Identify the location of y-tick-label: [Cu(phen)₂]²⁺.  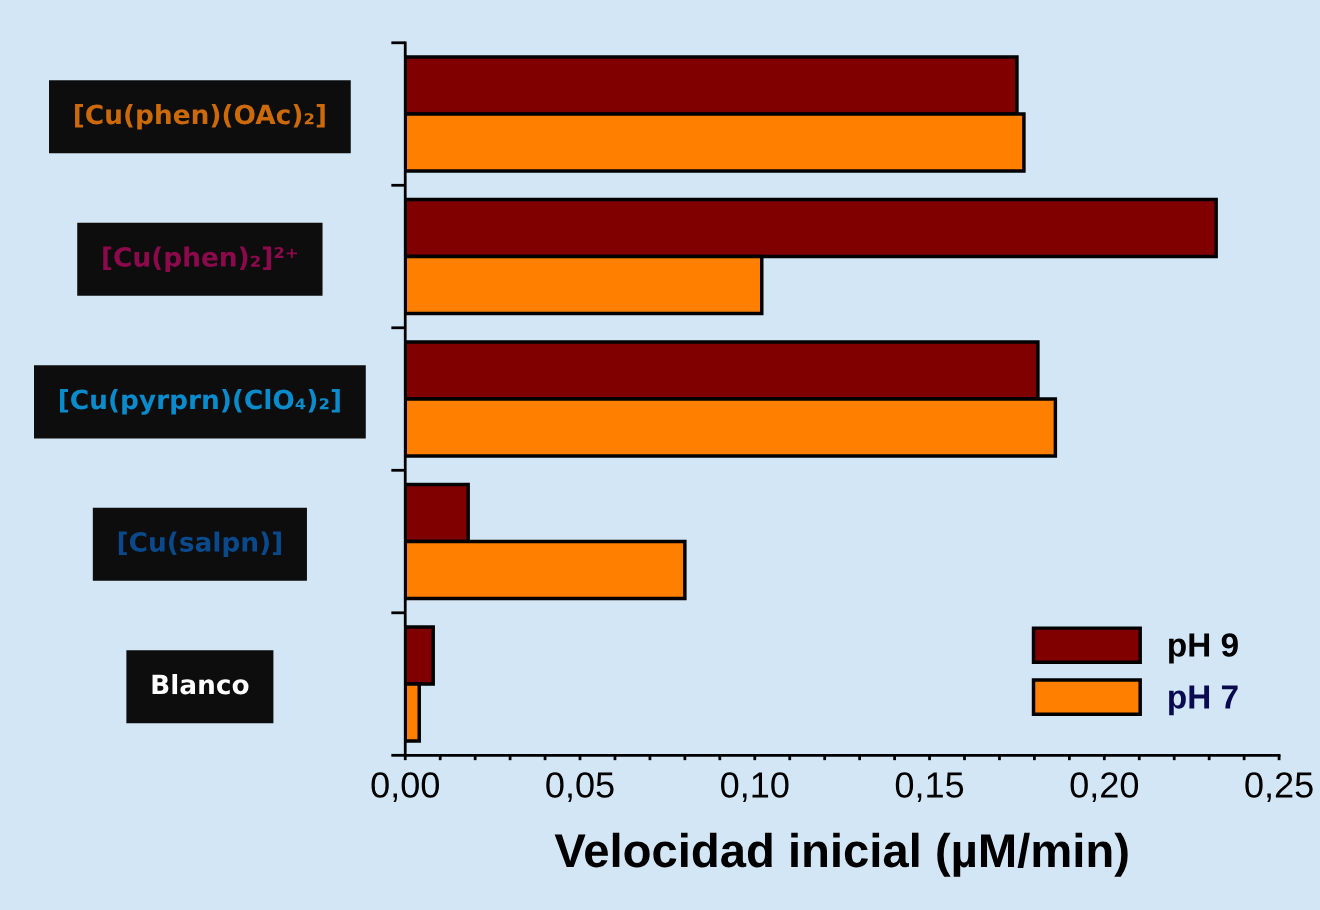
(200, 259).